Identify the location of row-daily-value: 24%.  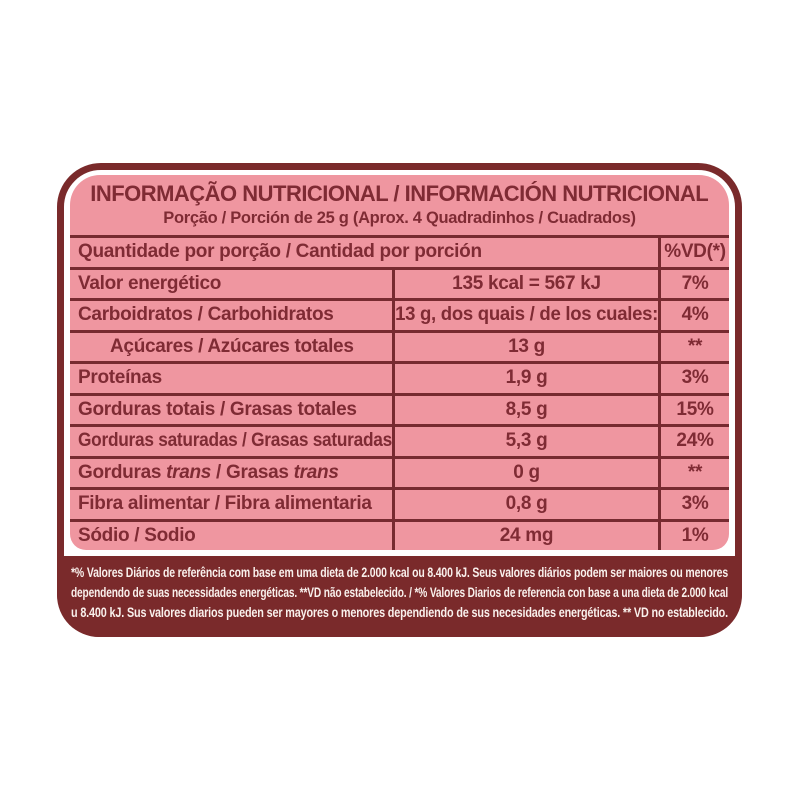
(693, 441).